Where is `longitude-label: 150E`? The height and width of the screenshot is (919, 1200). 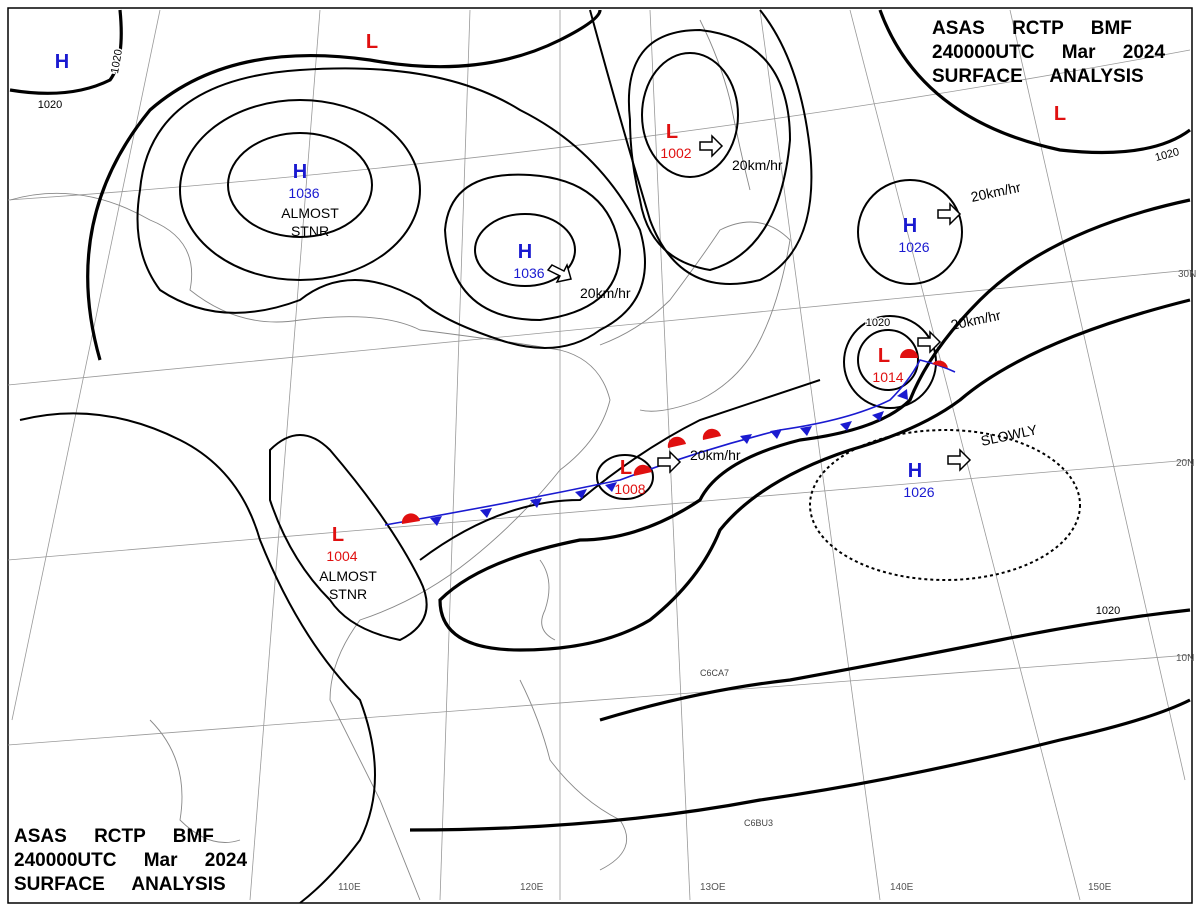
longitude-label: 150E is located at coordinates (1100, 887).